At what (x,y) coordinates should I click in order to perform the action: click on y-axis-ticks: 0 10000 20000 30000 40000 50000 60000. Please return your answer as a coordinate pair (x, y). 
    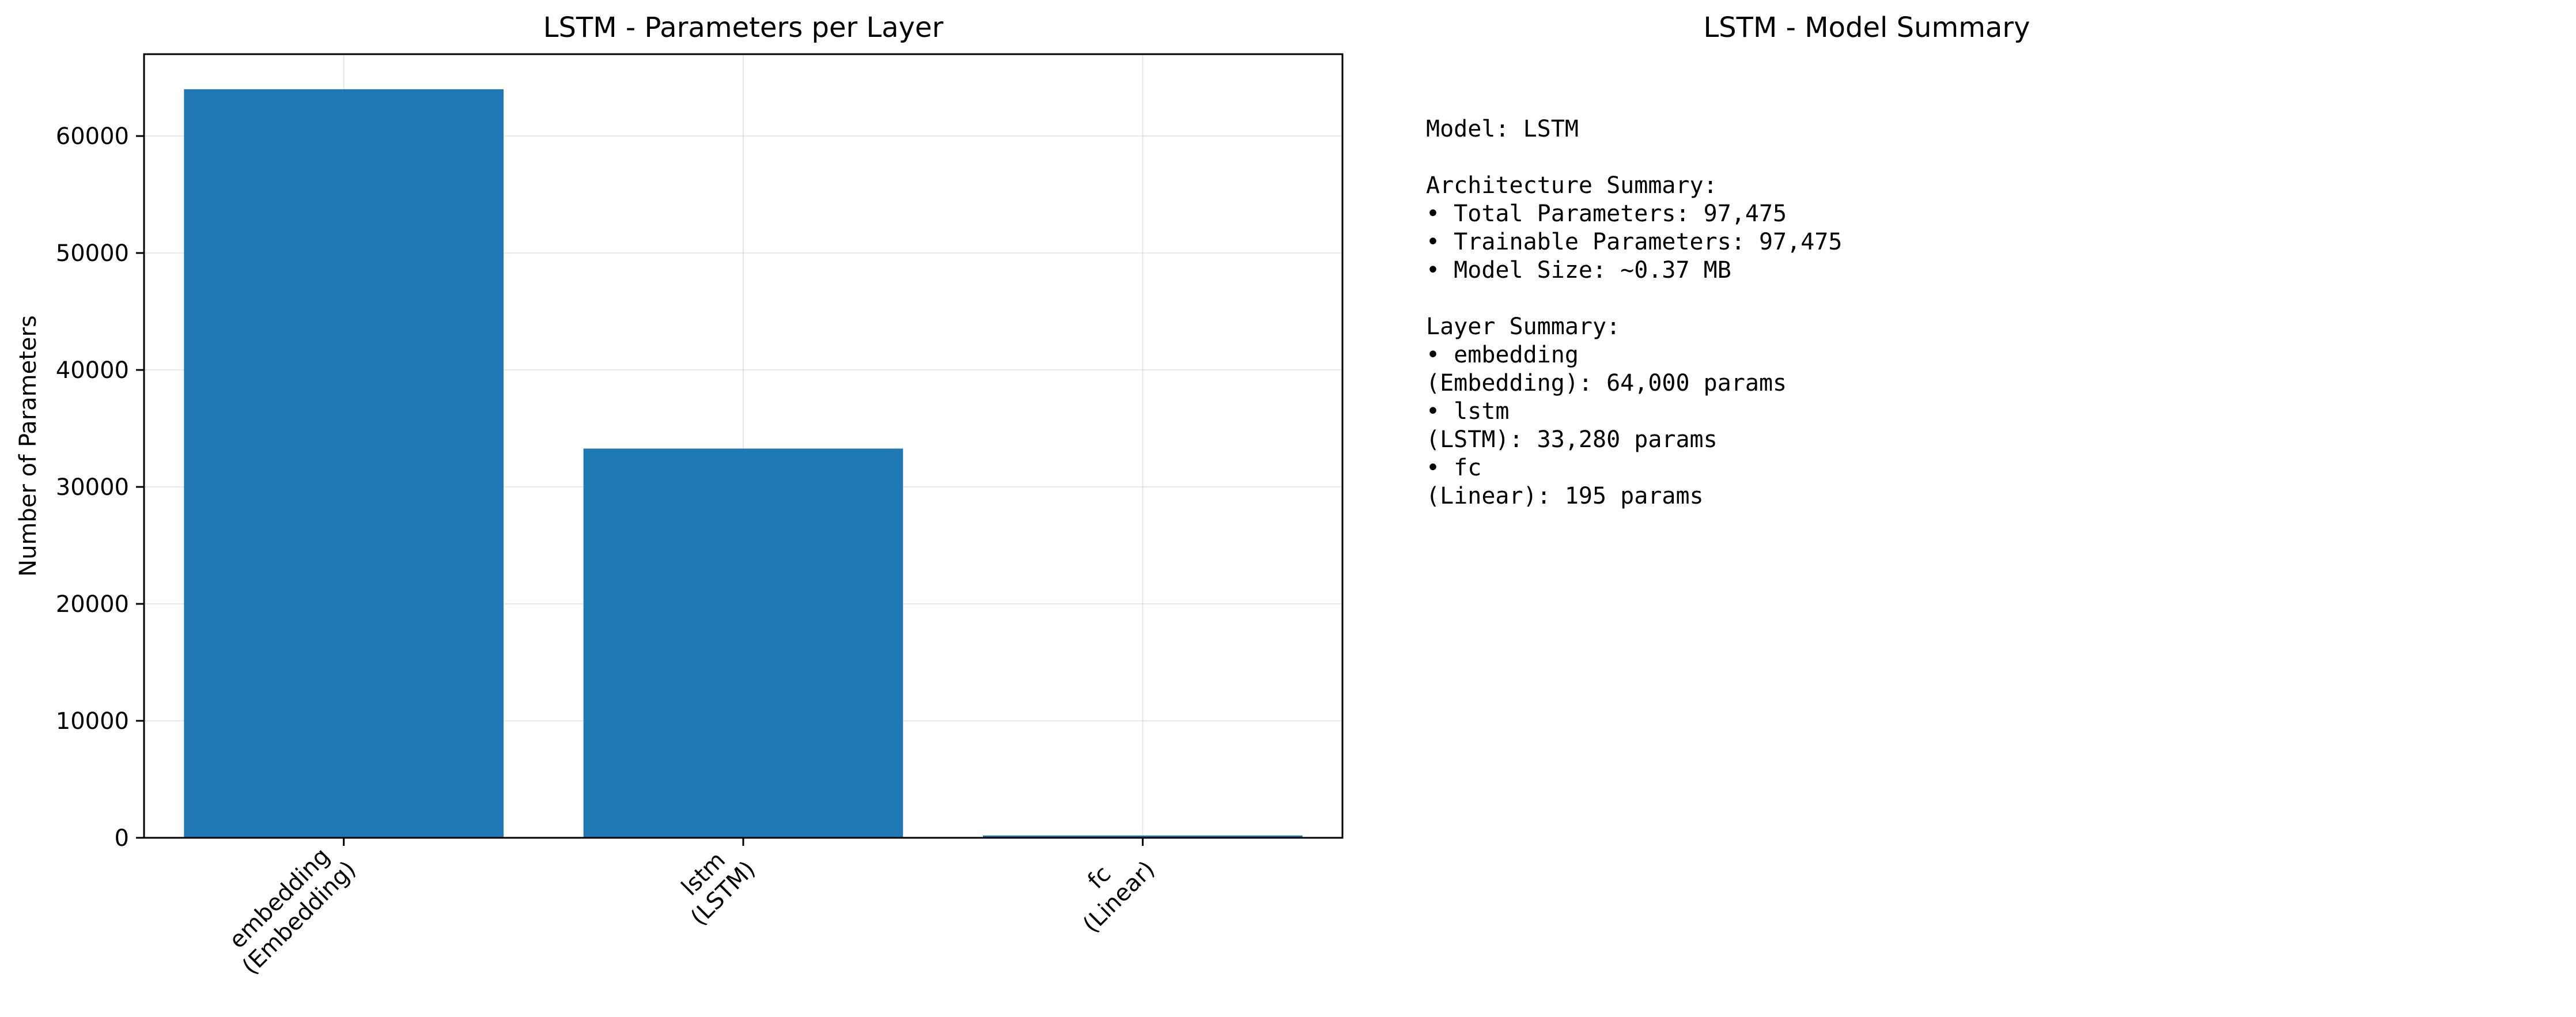
    Looking at the image, I should click on (100, 487).